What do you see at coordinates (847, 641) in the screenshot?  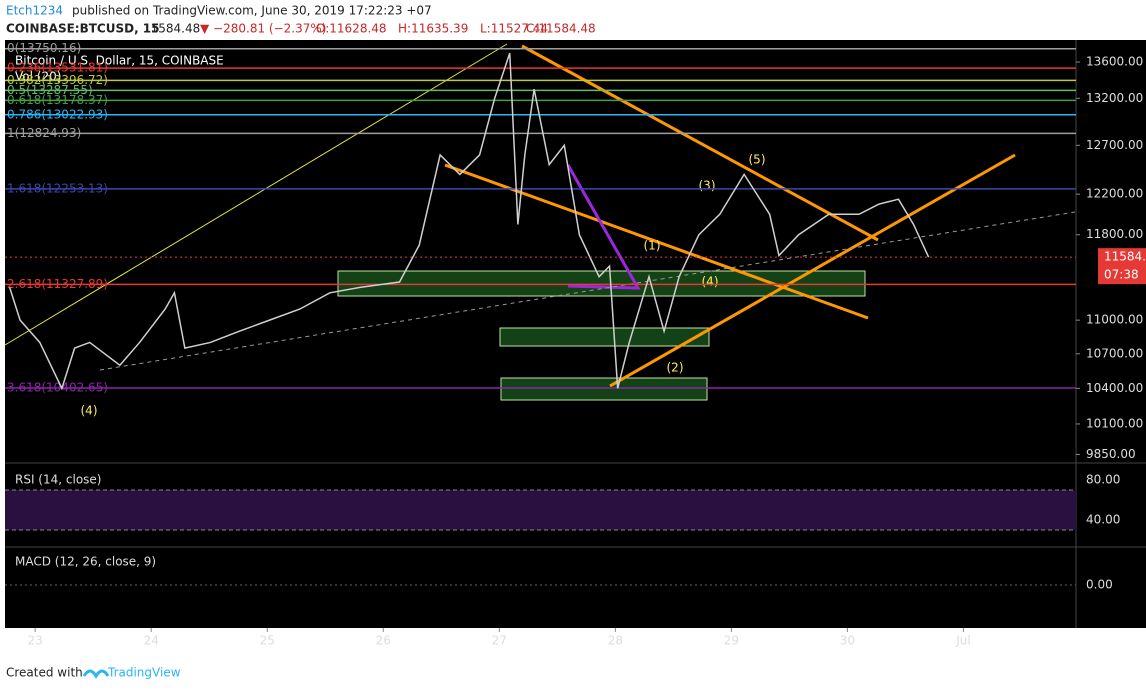 I see `x-tick-label: 30` at bounding box center [847, 641].